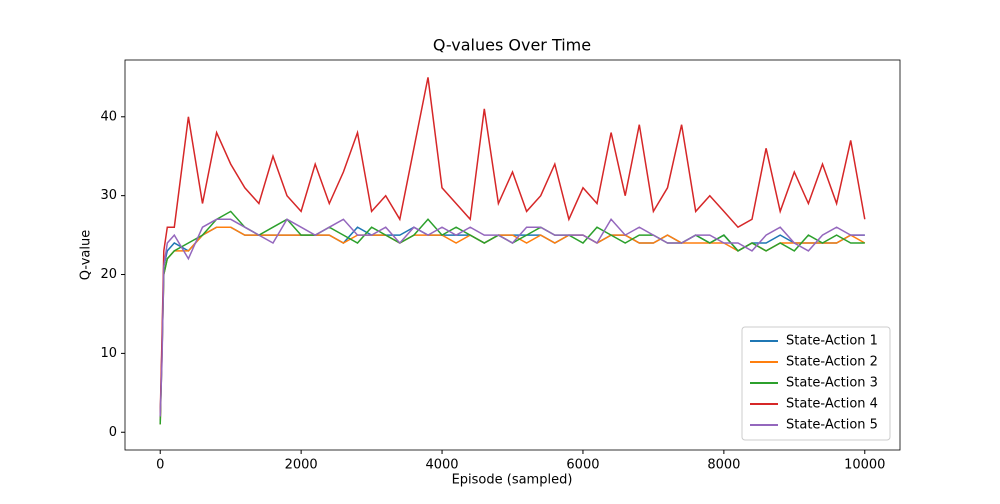 The width and height of the screenshot is (1000, 504). What do you see at coordinates (113, 432) in the screenshot?
I see `y-tick-label: 0` at bounding box center [113, 432].